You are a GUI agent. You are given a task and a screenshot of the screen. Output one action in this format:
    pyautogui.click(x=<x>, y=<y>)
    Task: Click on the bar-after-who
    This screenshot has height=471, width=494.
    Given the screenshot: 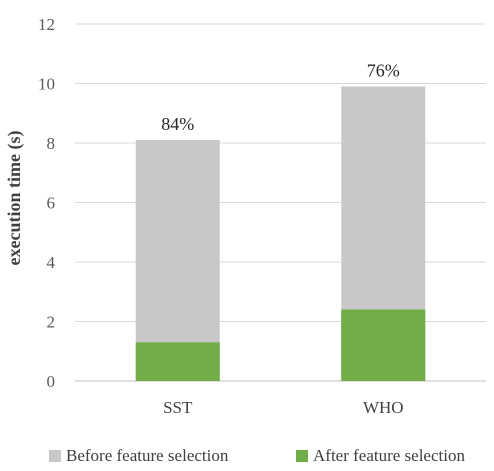 What is the action you would take?
    pyautogui.click(x=383, y=345)
    